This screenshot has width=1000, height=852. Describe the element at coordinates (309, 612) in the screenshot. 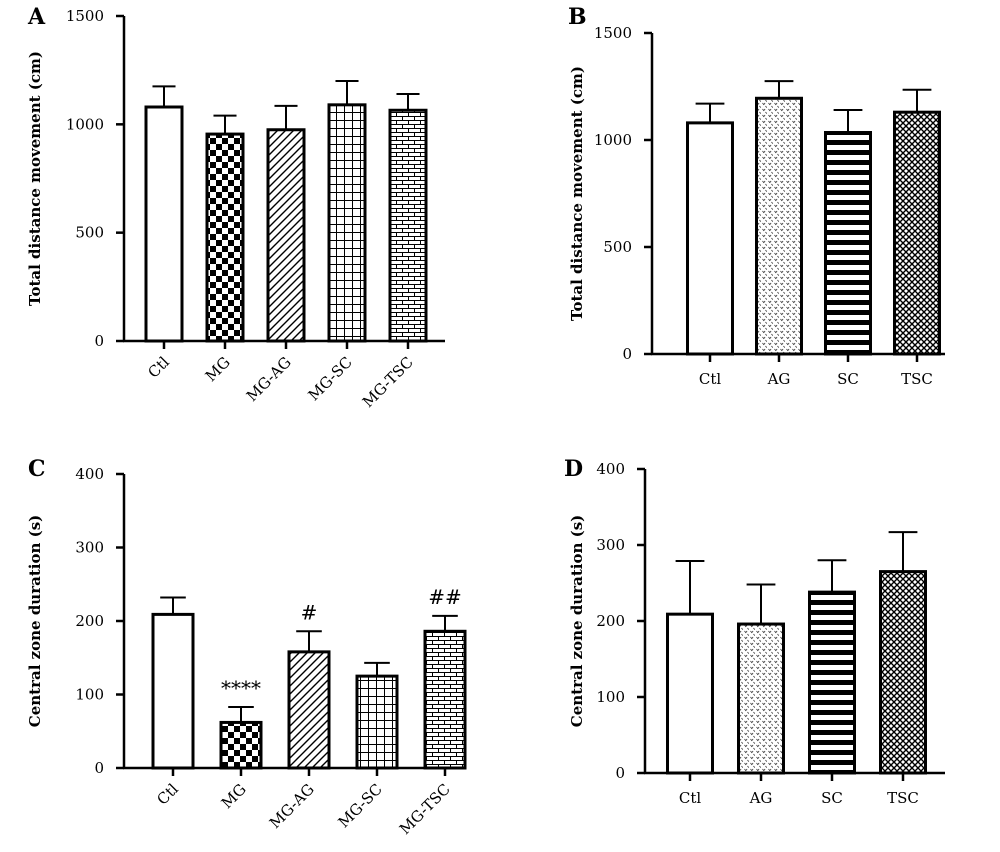

I see `significance-annotation: #` at that location.